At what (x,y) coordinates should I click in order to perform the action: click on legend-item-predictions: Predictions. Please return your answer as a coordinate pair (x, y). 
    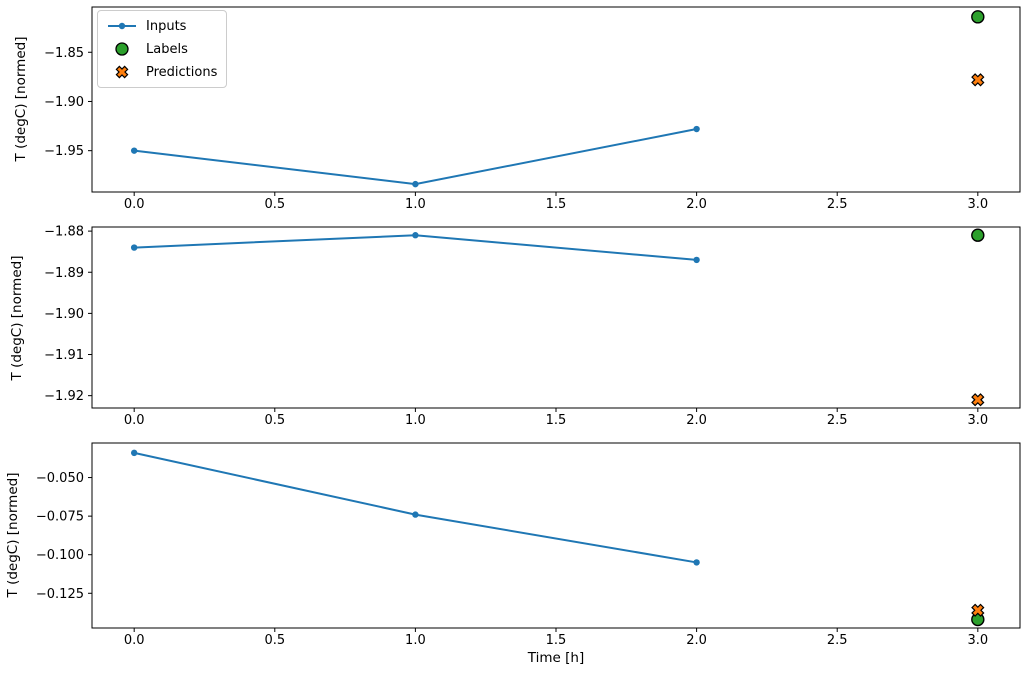
    Looking at the image, I should click on (162, 72).